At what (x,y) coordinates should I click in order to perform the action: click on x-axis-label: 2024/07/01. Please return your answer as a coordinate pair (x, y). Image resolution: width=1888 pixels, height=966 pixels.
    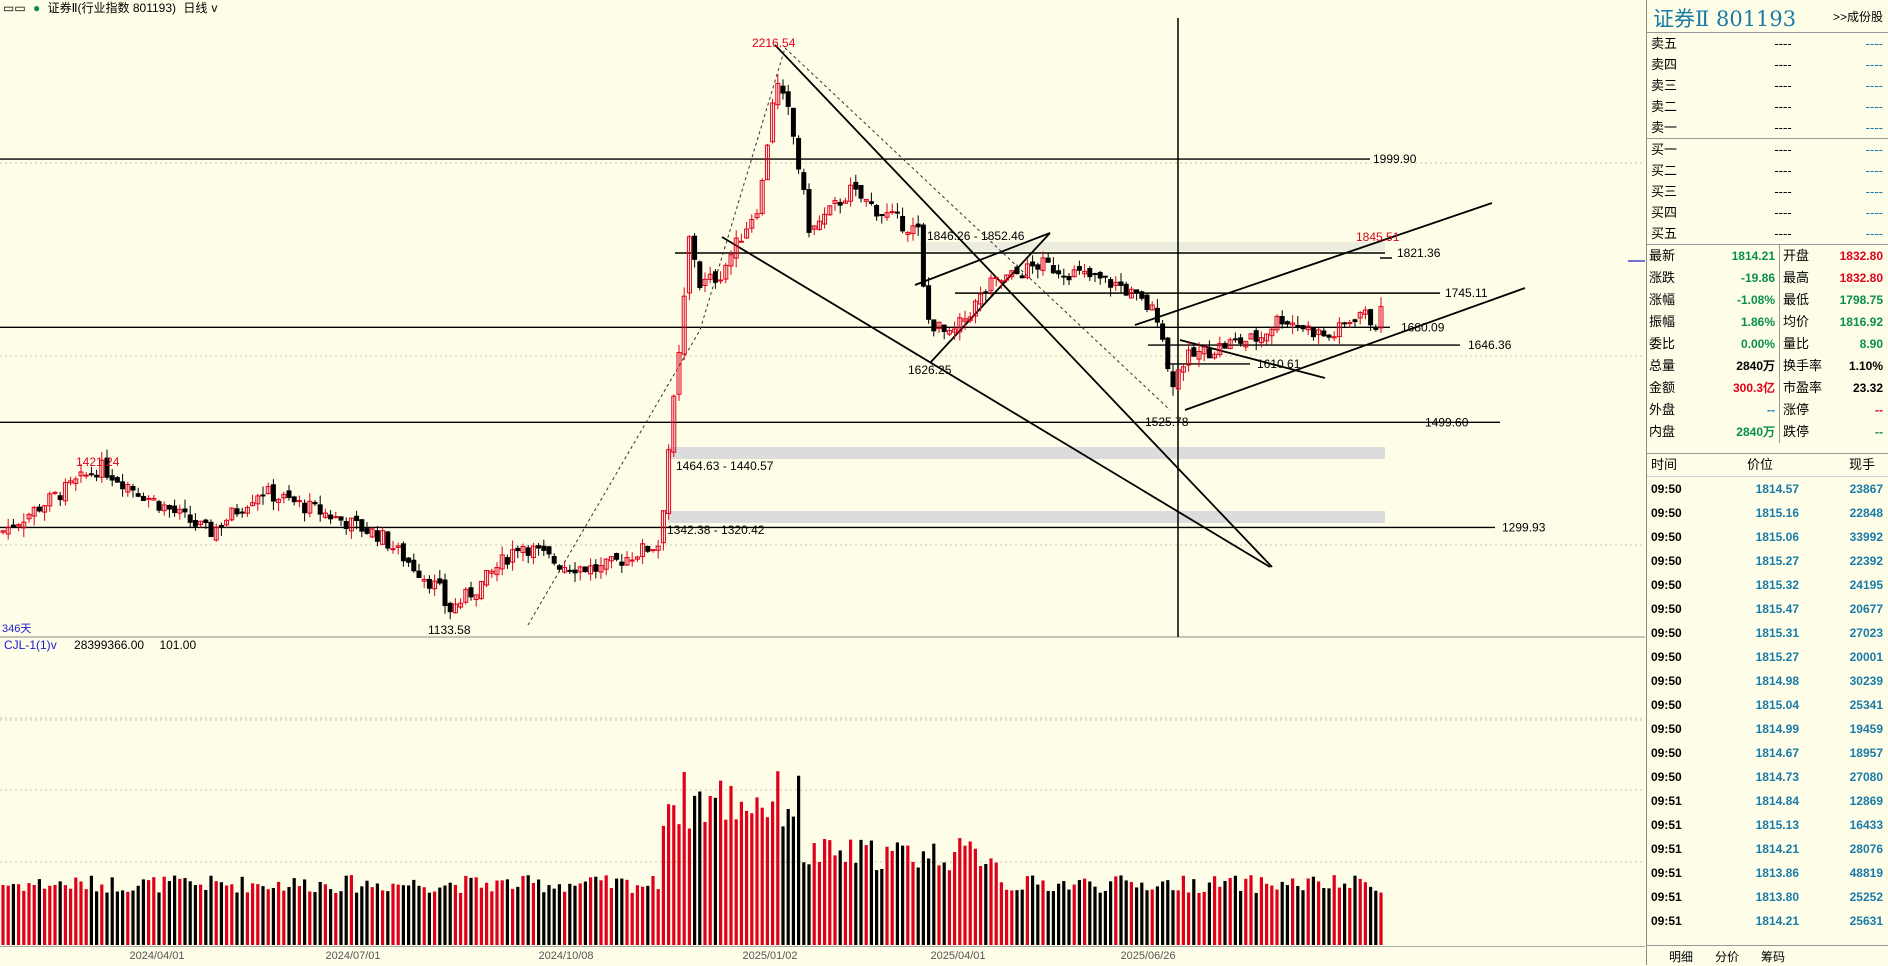
    Looking at the image, I should click on (353, 956).